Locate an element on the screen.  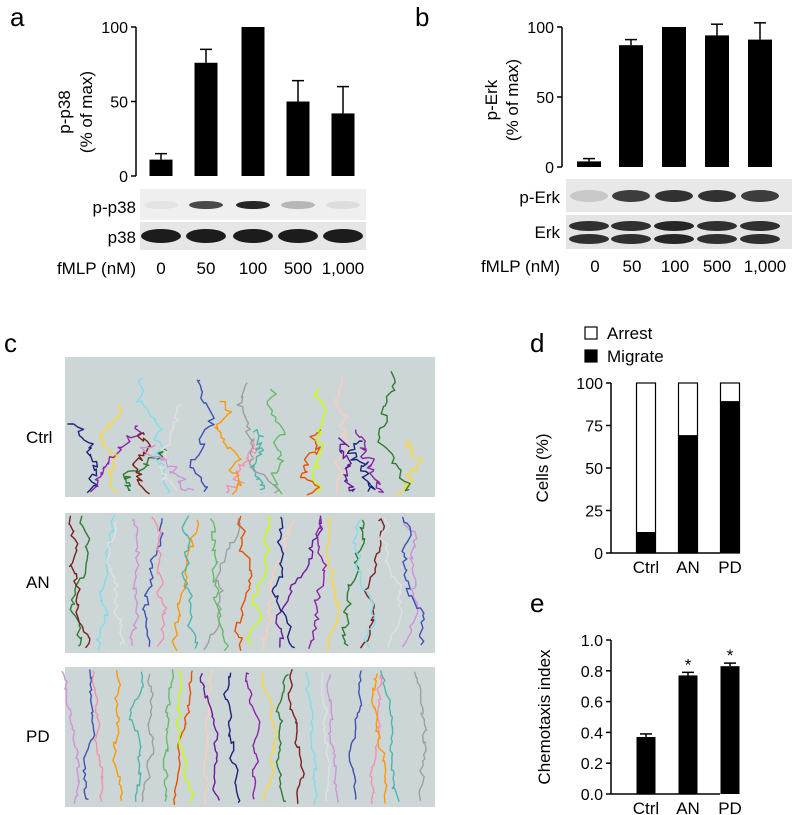
panel-a-ylabel-line1: p-p38 is located at coordinates (64, 111).